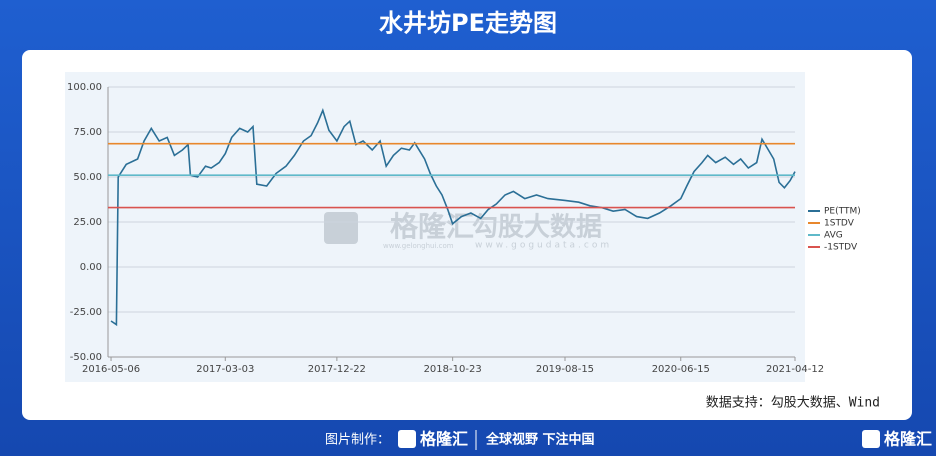  What do you see at coordinates (839, 224) in the screenshot?
I see `legend-label: 1STDV` at bounding box center [839, 224].